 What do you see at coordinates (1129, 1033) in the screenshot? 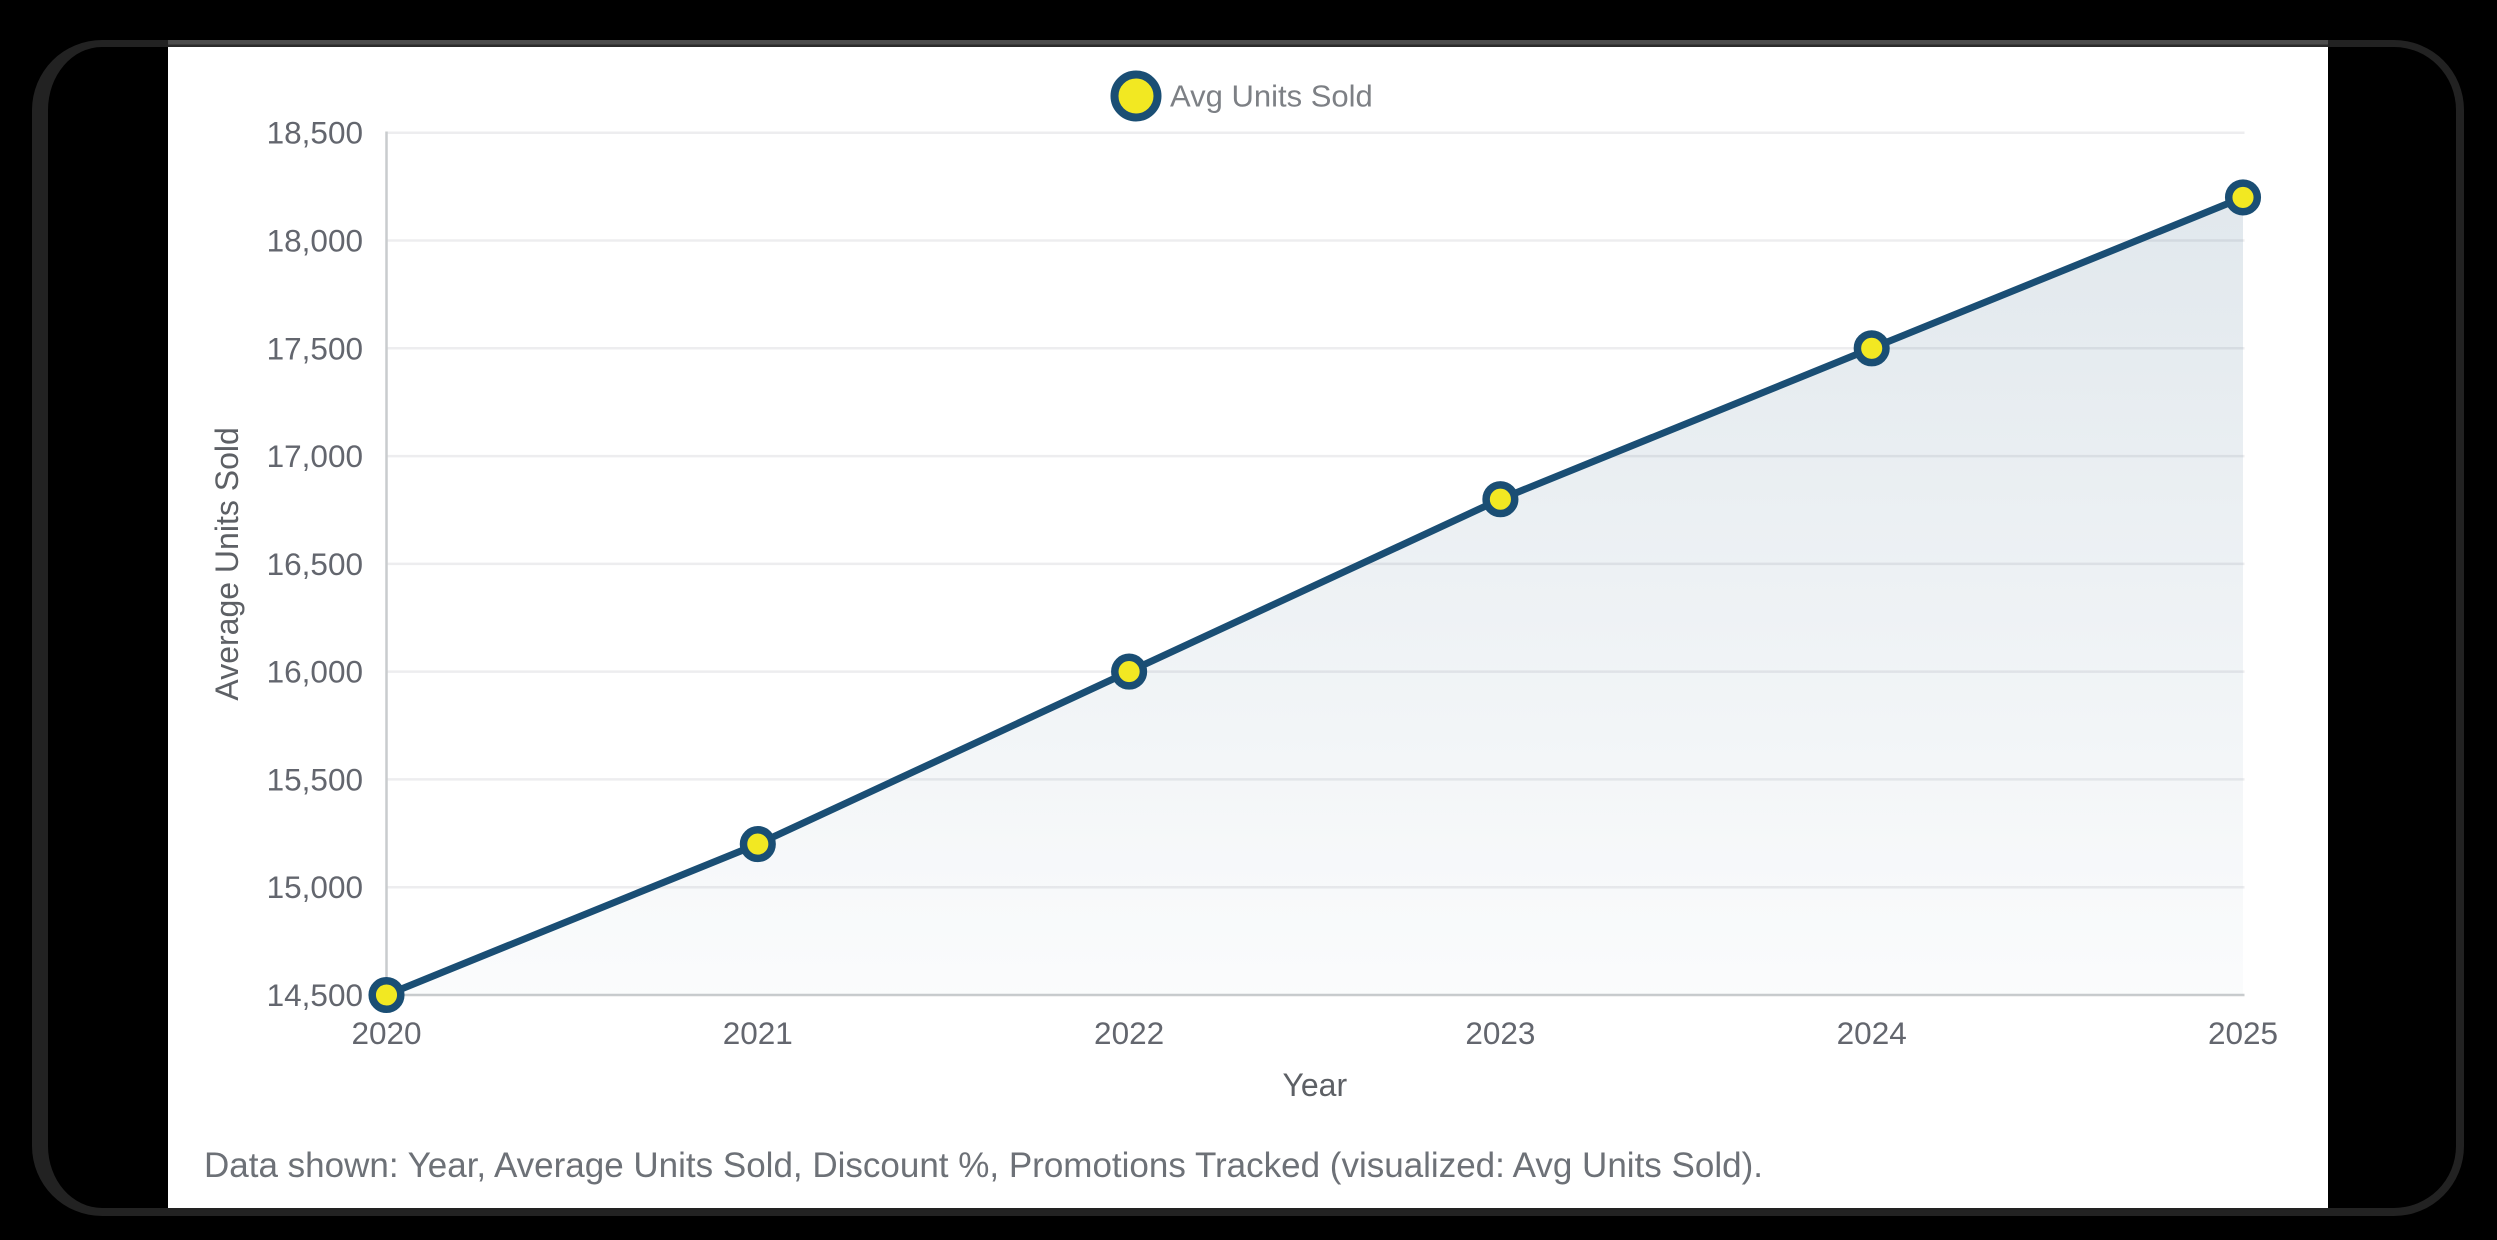
I see `svg-text: 2022` at bounding box center [1129, 1033].